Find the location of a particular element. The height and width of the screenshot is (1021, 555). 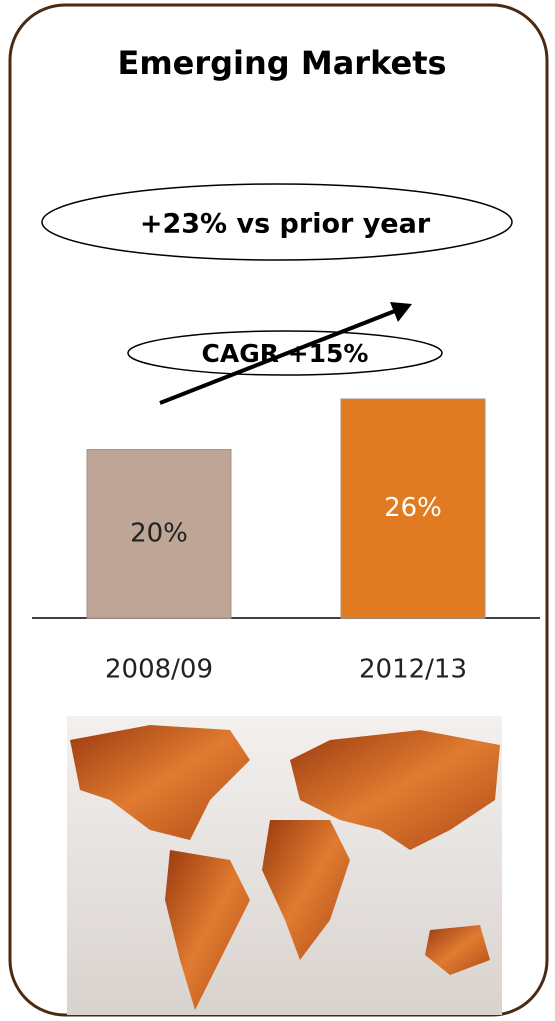

x-tick-label: 2008/09 is located at coordinates (159, 670).